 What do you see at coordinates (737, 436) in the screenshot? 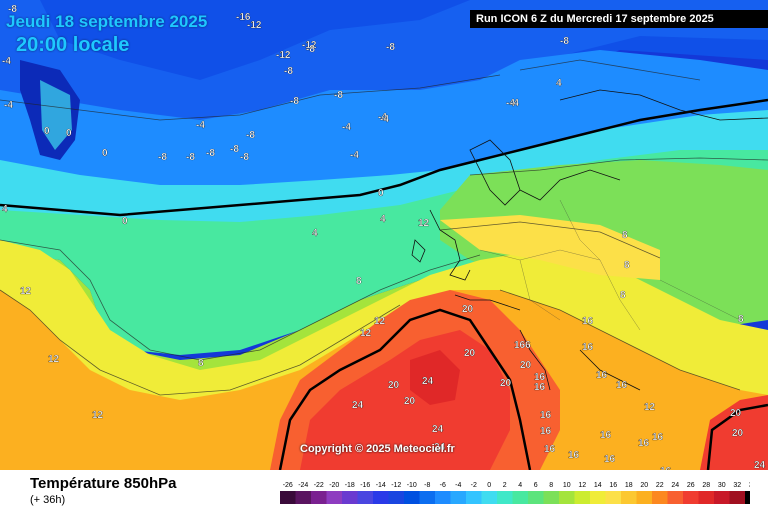
I see `isotherm-20-east` at bounding box center [737, 436].